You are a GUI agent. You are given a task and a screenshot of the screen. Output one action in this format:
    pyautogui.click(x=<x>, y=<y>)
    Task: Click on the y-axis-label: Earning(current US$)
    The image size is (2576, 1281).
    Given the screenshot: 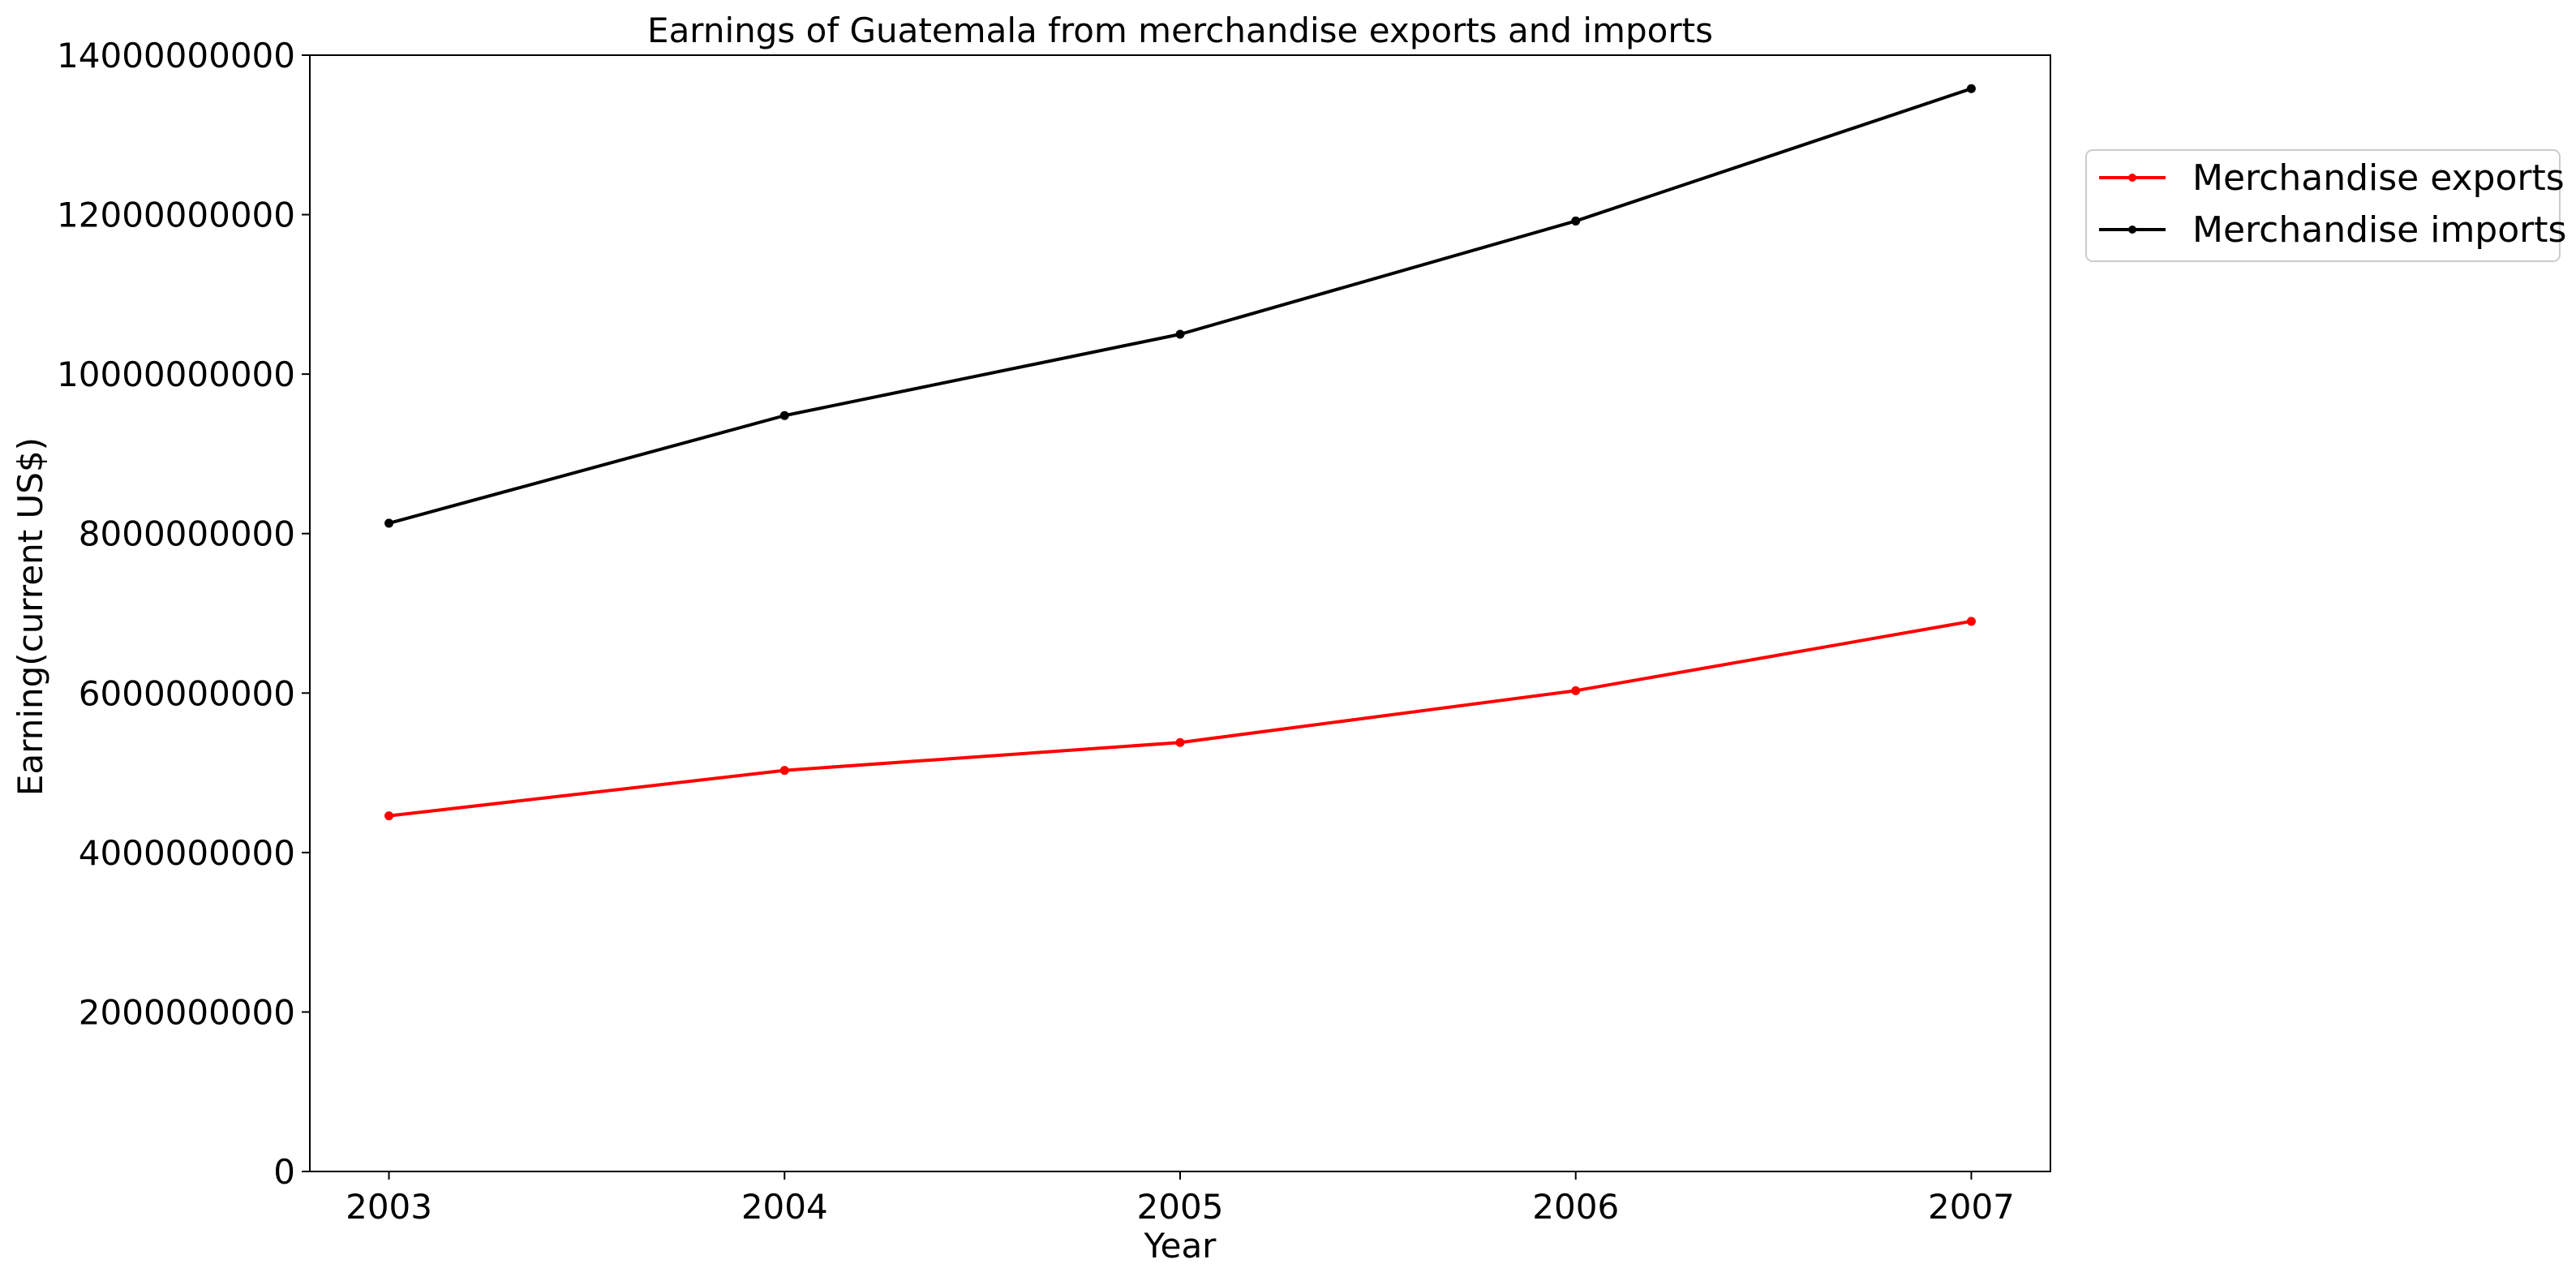 What is the action you would take?
    pyautogui.click(x=30, y=616)
    